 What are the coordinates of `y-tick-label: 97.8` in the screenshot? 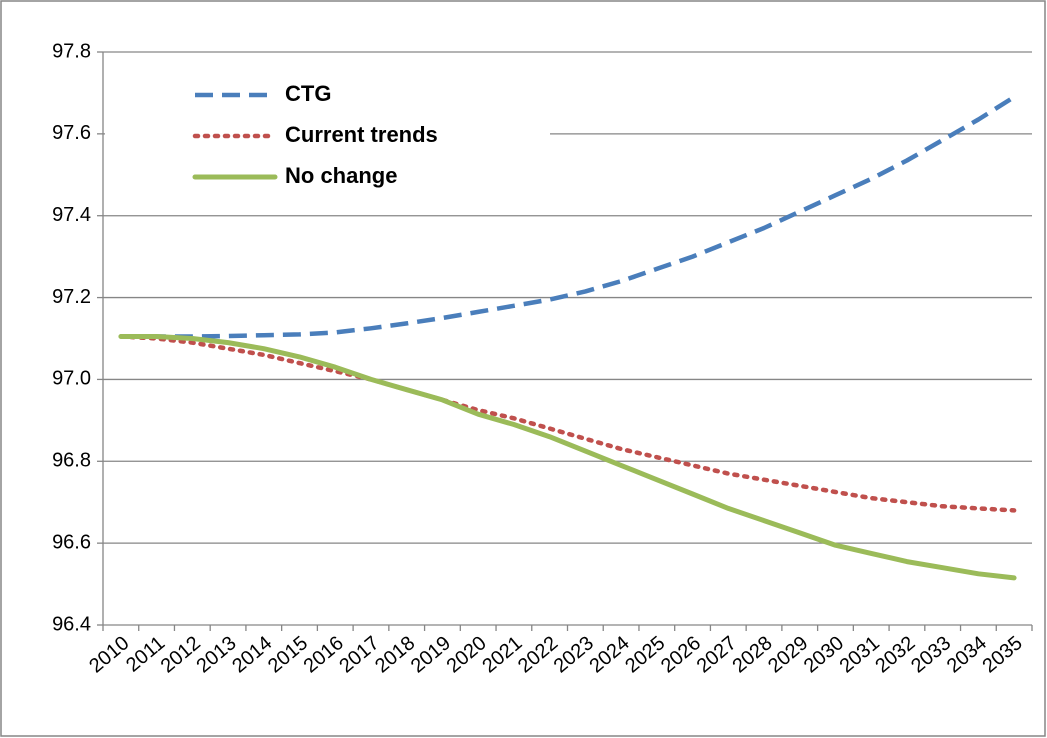 It's located at (71, 51).